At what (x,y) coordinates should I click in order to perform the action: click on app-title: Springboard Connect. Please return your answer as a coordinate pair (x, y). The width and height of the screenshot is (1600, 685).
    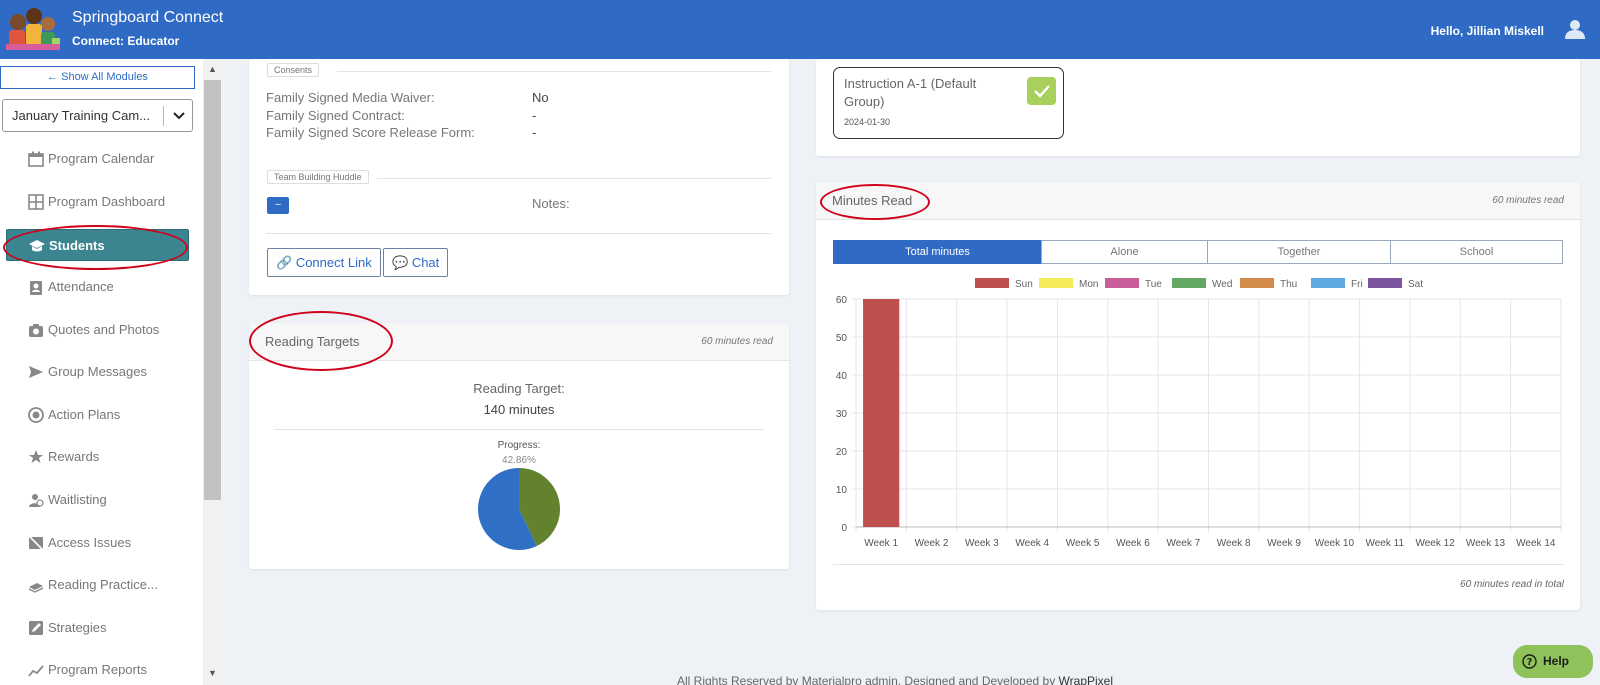
    Looking at the image, I should click on (148, 17).